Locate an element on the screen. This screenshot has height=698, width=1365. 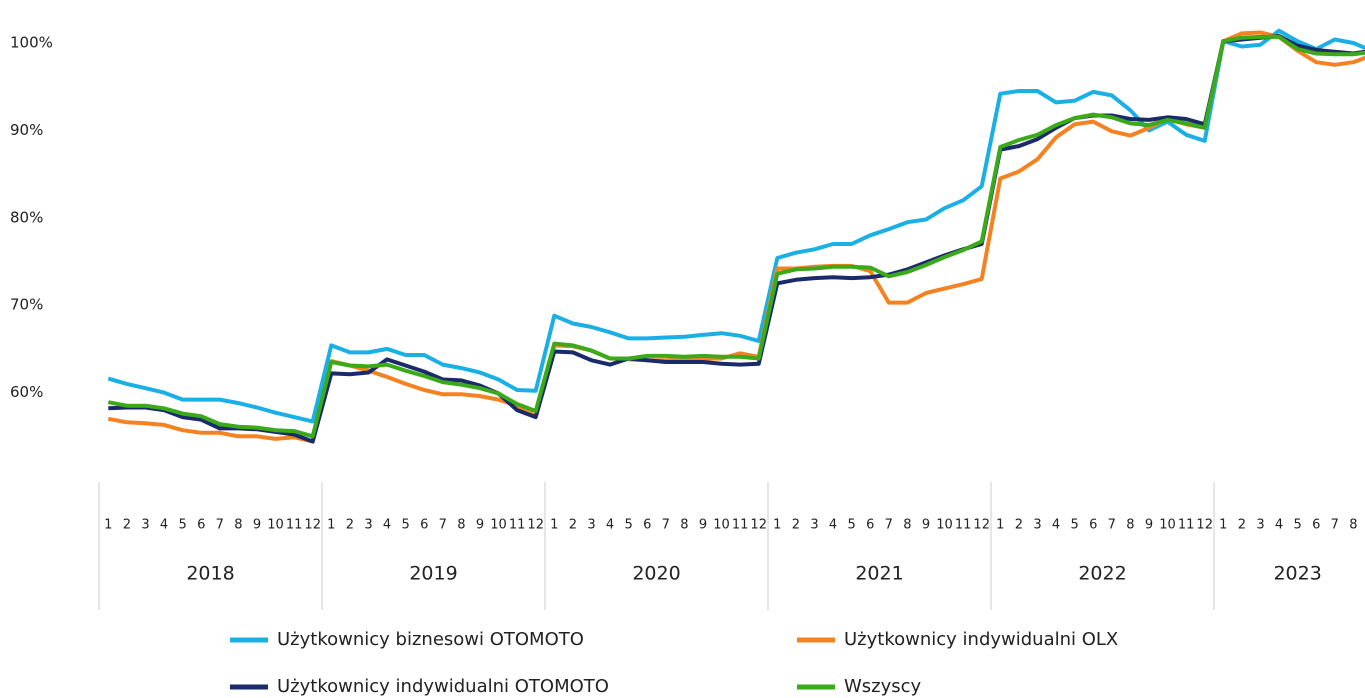
legend-label: Użytkownicy indywidualni OTOMOTO is located at coordinates (443, 686).